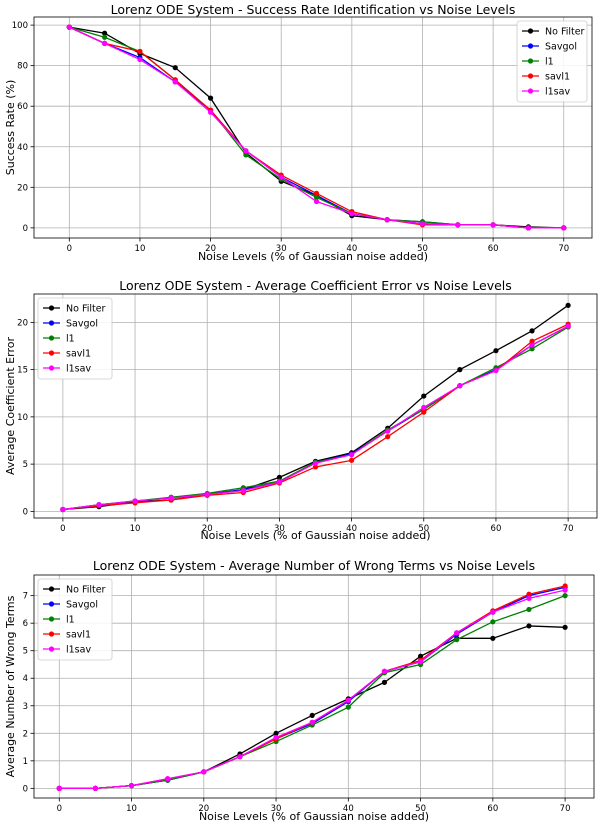  I want to click on y-axis-label: Success Rate (%), so click(10, 128).